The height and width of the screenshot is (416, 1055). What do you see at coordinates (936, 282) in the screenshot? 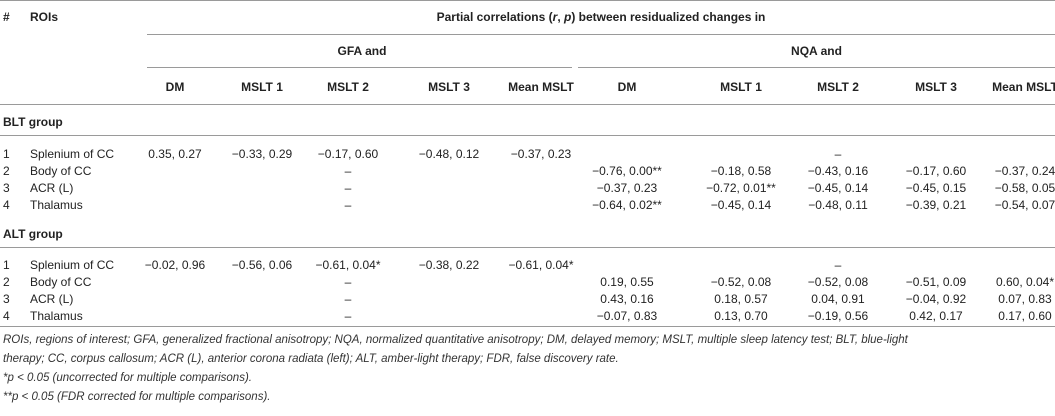
I see `nqa-cell: −0.51, 0.09` at bounding box center [936, 282].